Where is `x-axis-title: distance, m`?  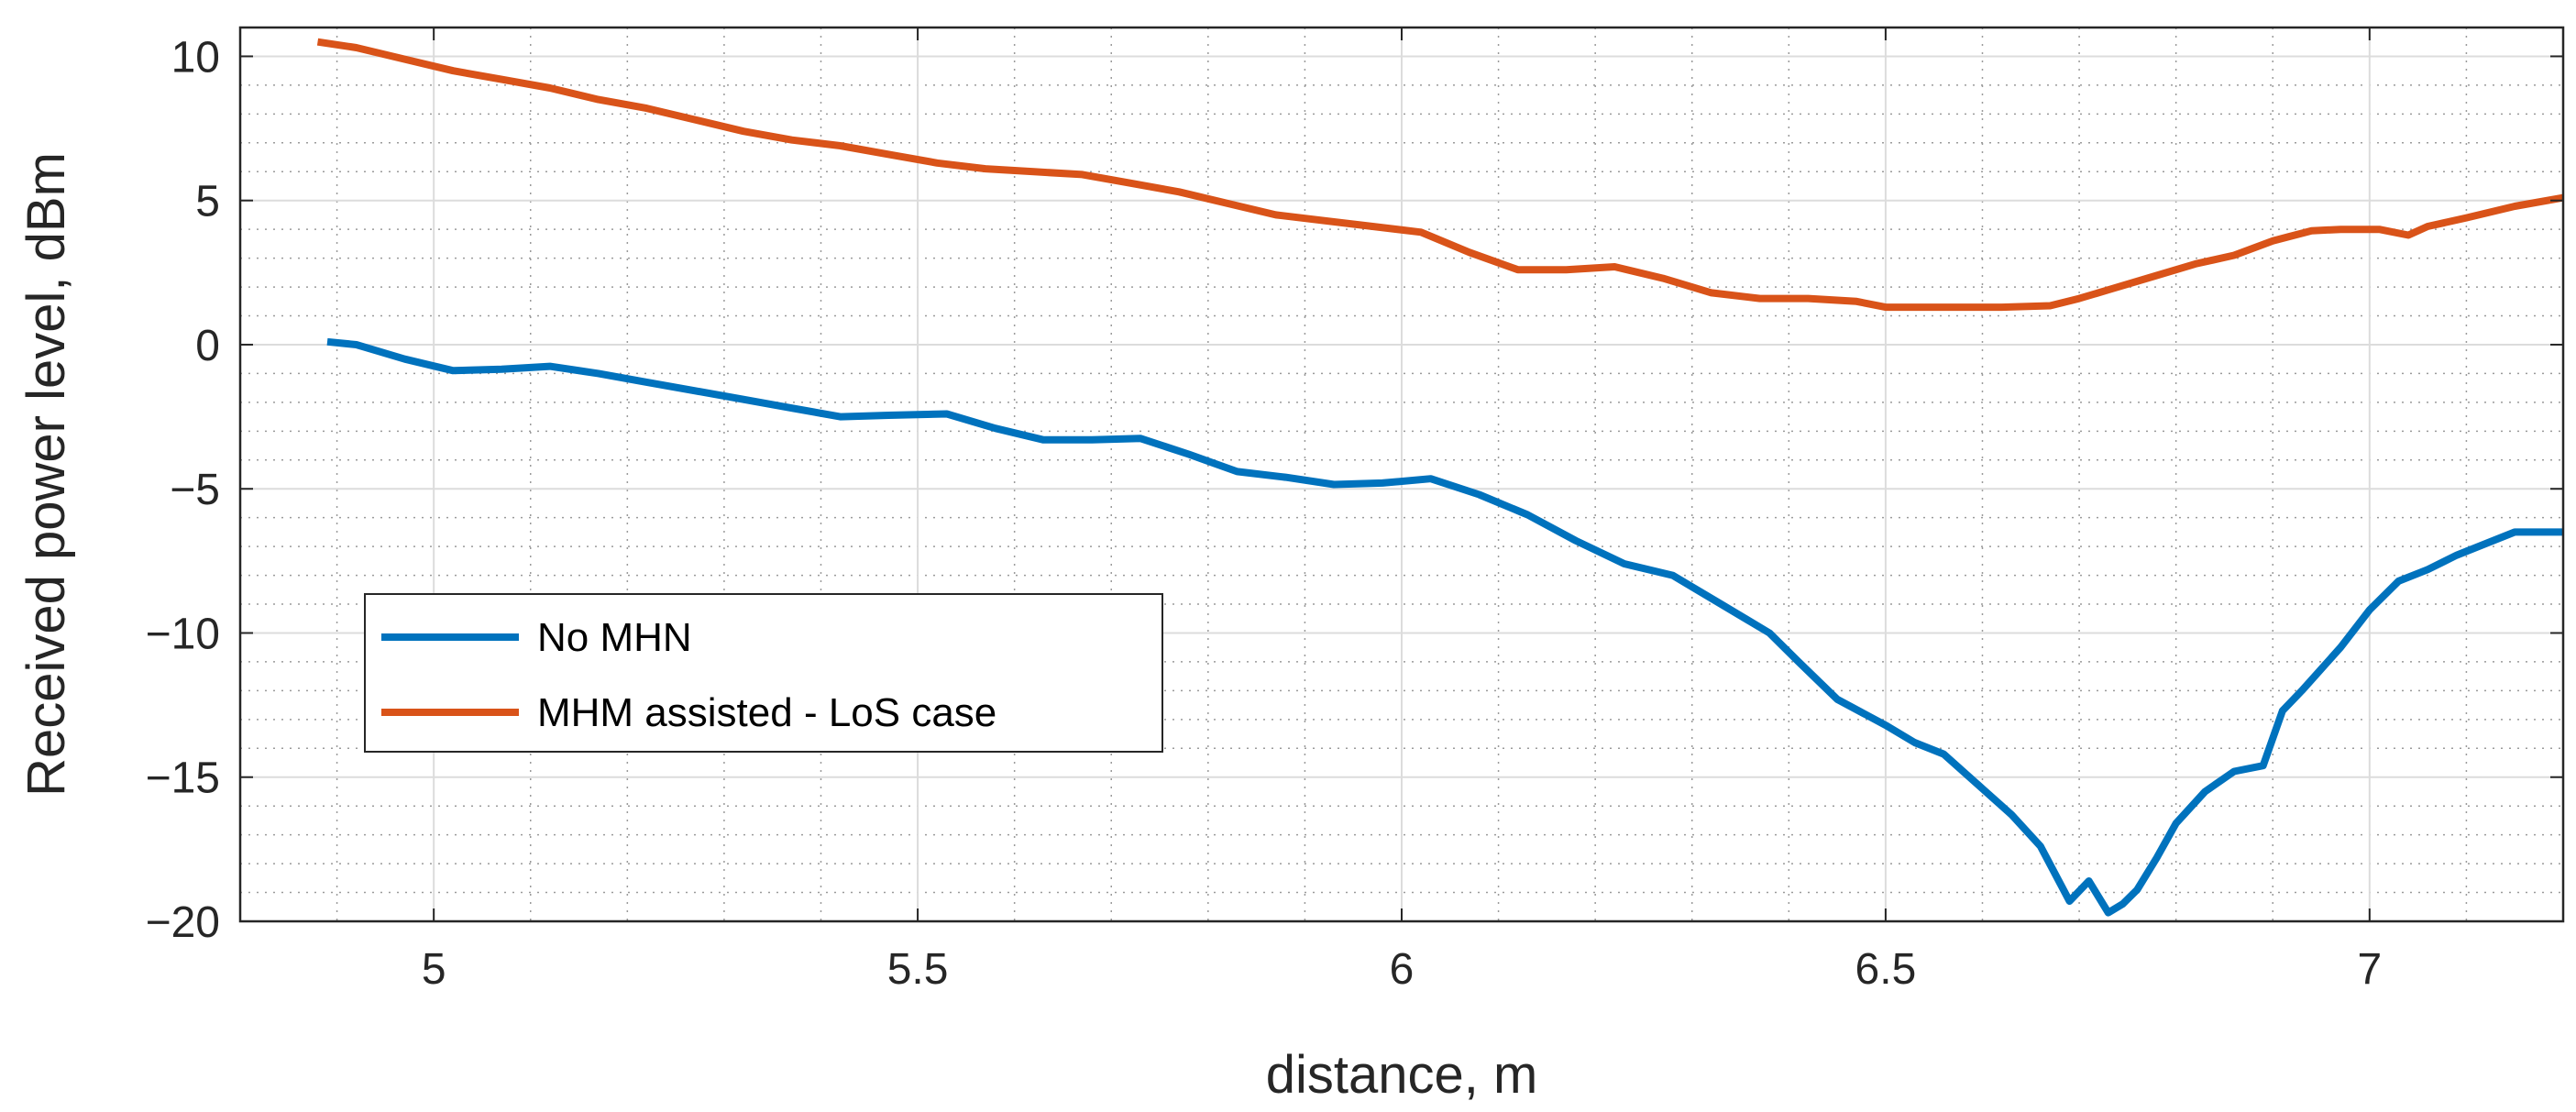 x-axis-title: distance, m is located at coordinates (1402, 1075).